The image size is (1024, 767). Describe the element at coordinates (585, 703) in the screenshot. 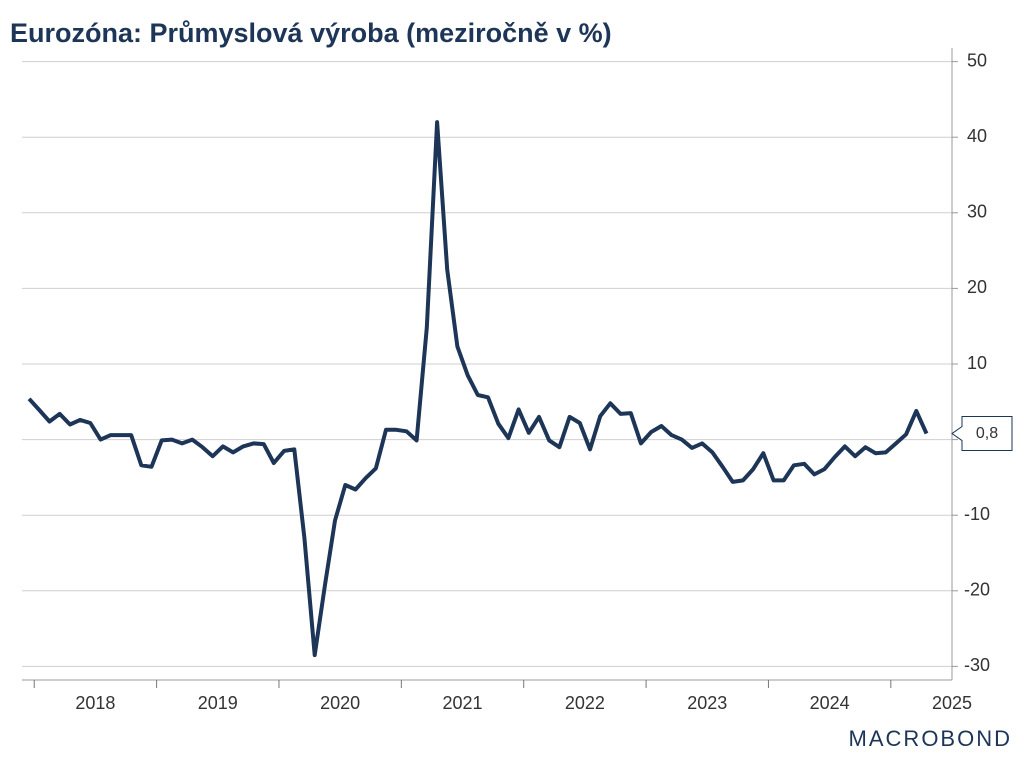

I see `x-tick-label: 2022` at that location.